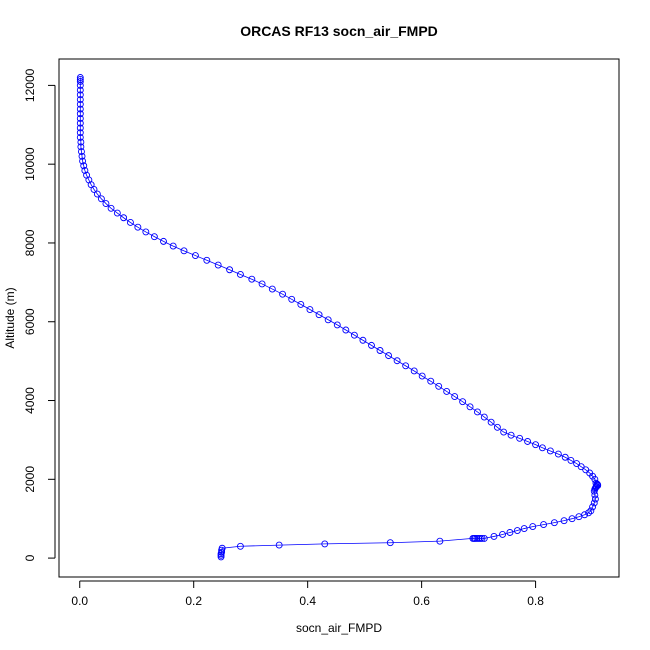  What do you see at coordinates (30, 479) in the screenshot?
I see `y-tick-label: 2000` at bounding box center [30, 479].